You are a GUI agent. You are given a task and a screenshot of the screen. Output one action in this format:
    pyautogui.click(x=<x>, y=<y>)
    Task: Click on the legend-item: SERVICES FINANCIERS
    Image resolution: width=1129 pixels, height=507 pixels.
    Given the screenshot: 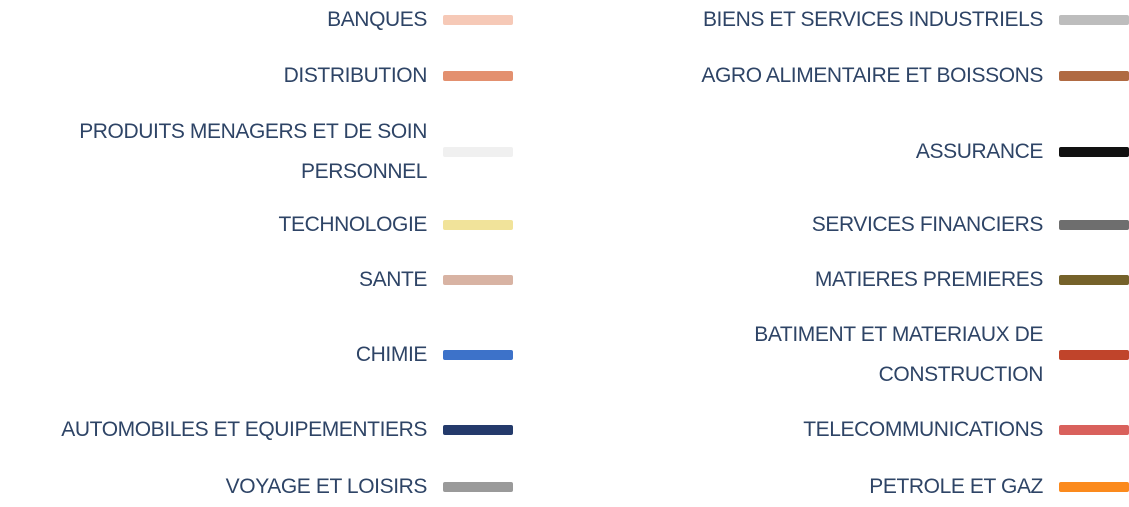 What is the action you would take?
    pyautogui.click(x=864, y=225)
    